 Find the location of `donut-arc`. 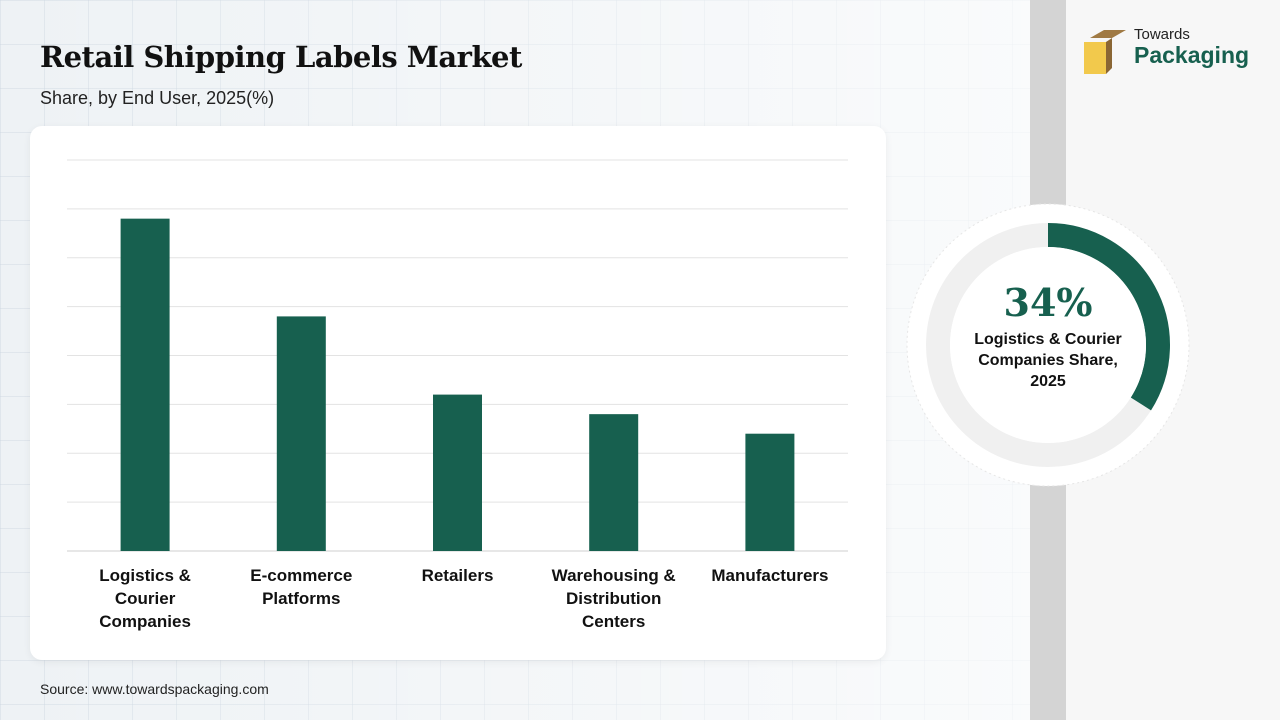

donut-arc is located at coordinates (1108, 317).